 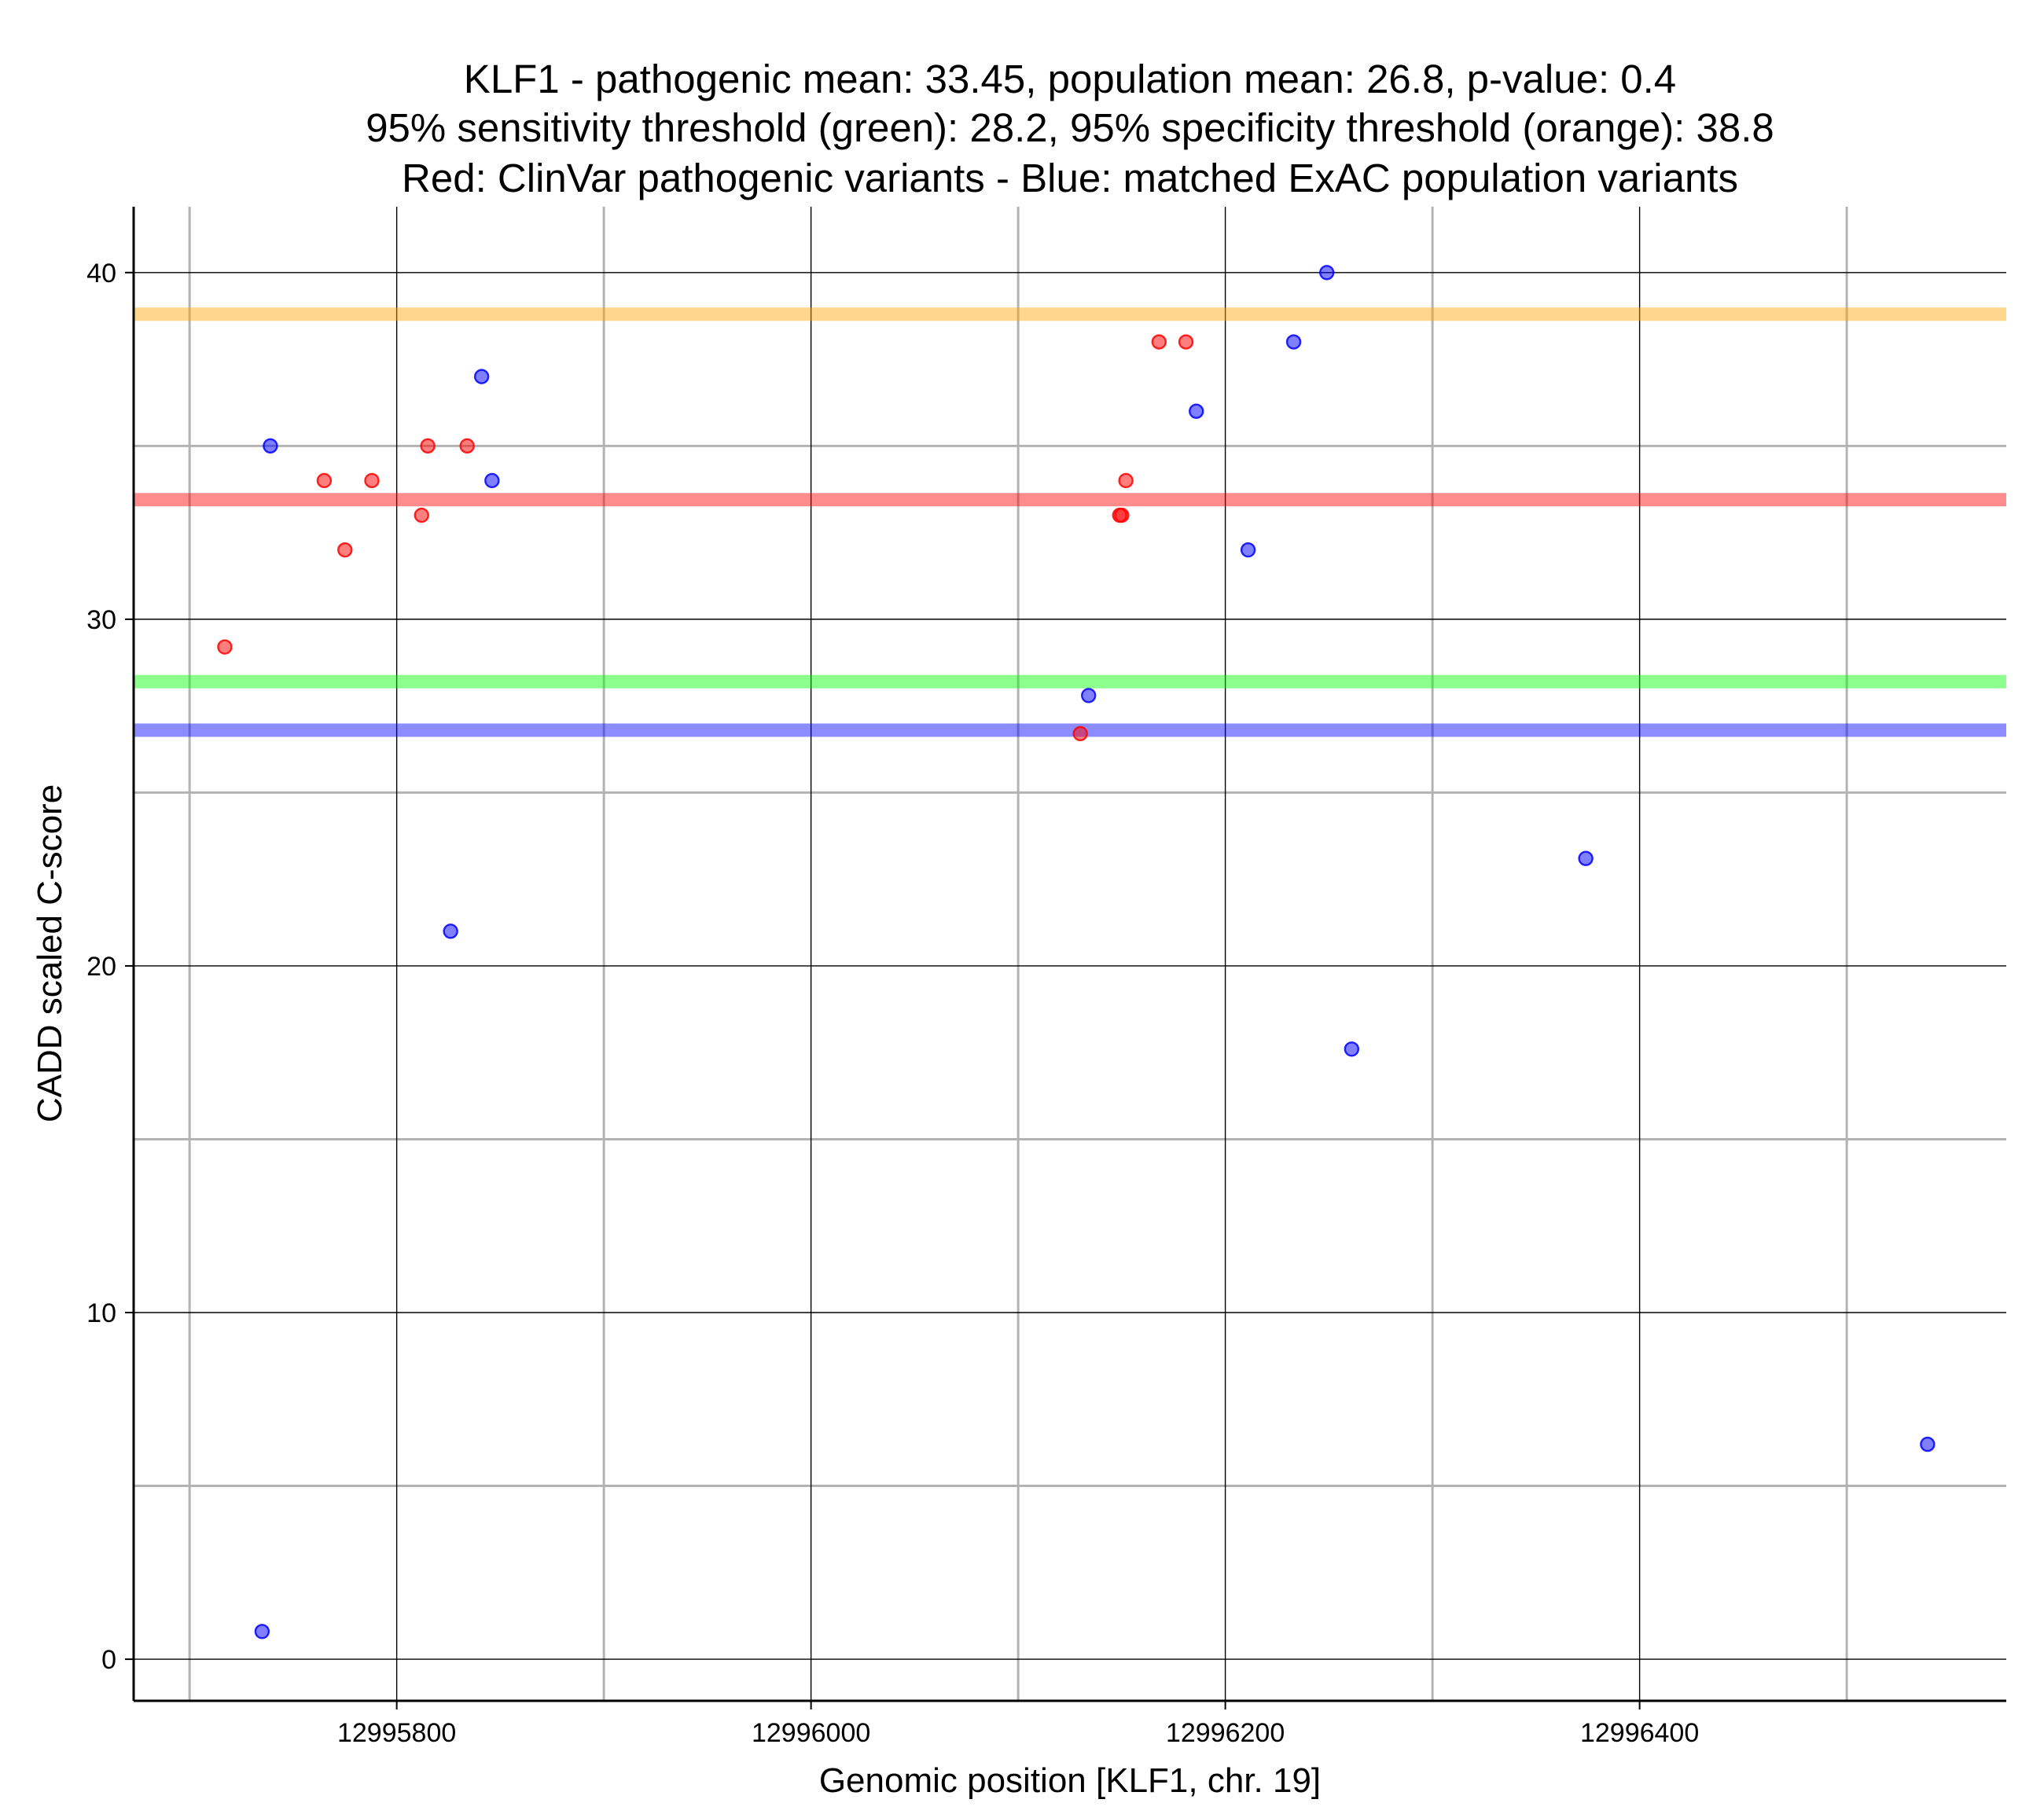 What do you see at coordinates (1639, 1733) in the screenshot?
I see `x-tick-label: 12996400` at bounding box center [1639, 1733].